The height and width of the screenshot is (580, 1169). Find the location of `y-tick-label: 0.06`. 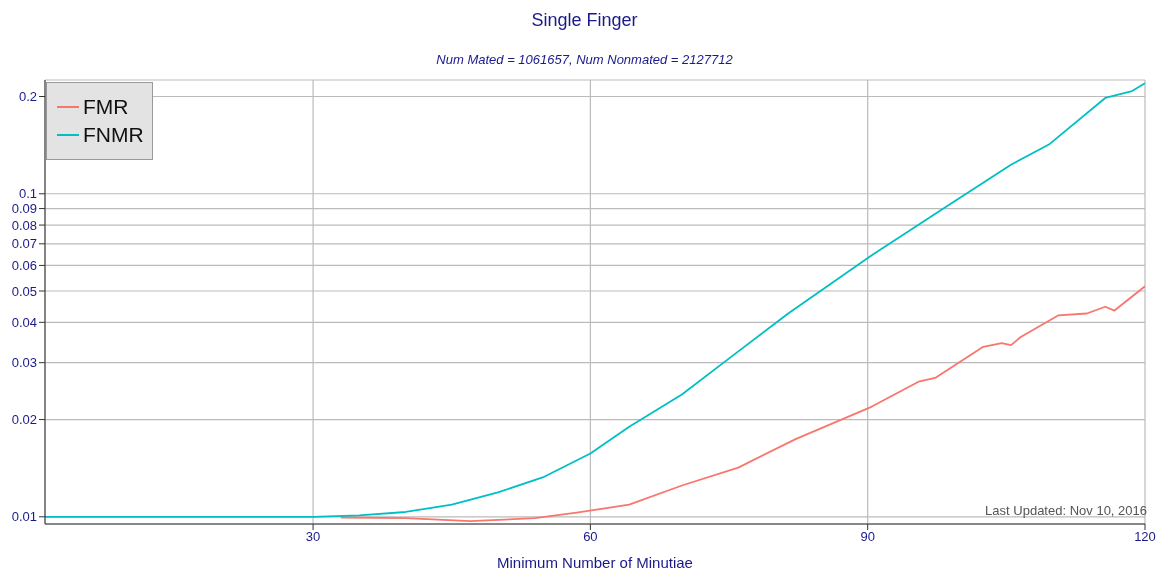

y-tick-label: 0.06 is located at coordinates (24, 266).